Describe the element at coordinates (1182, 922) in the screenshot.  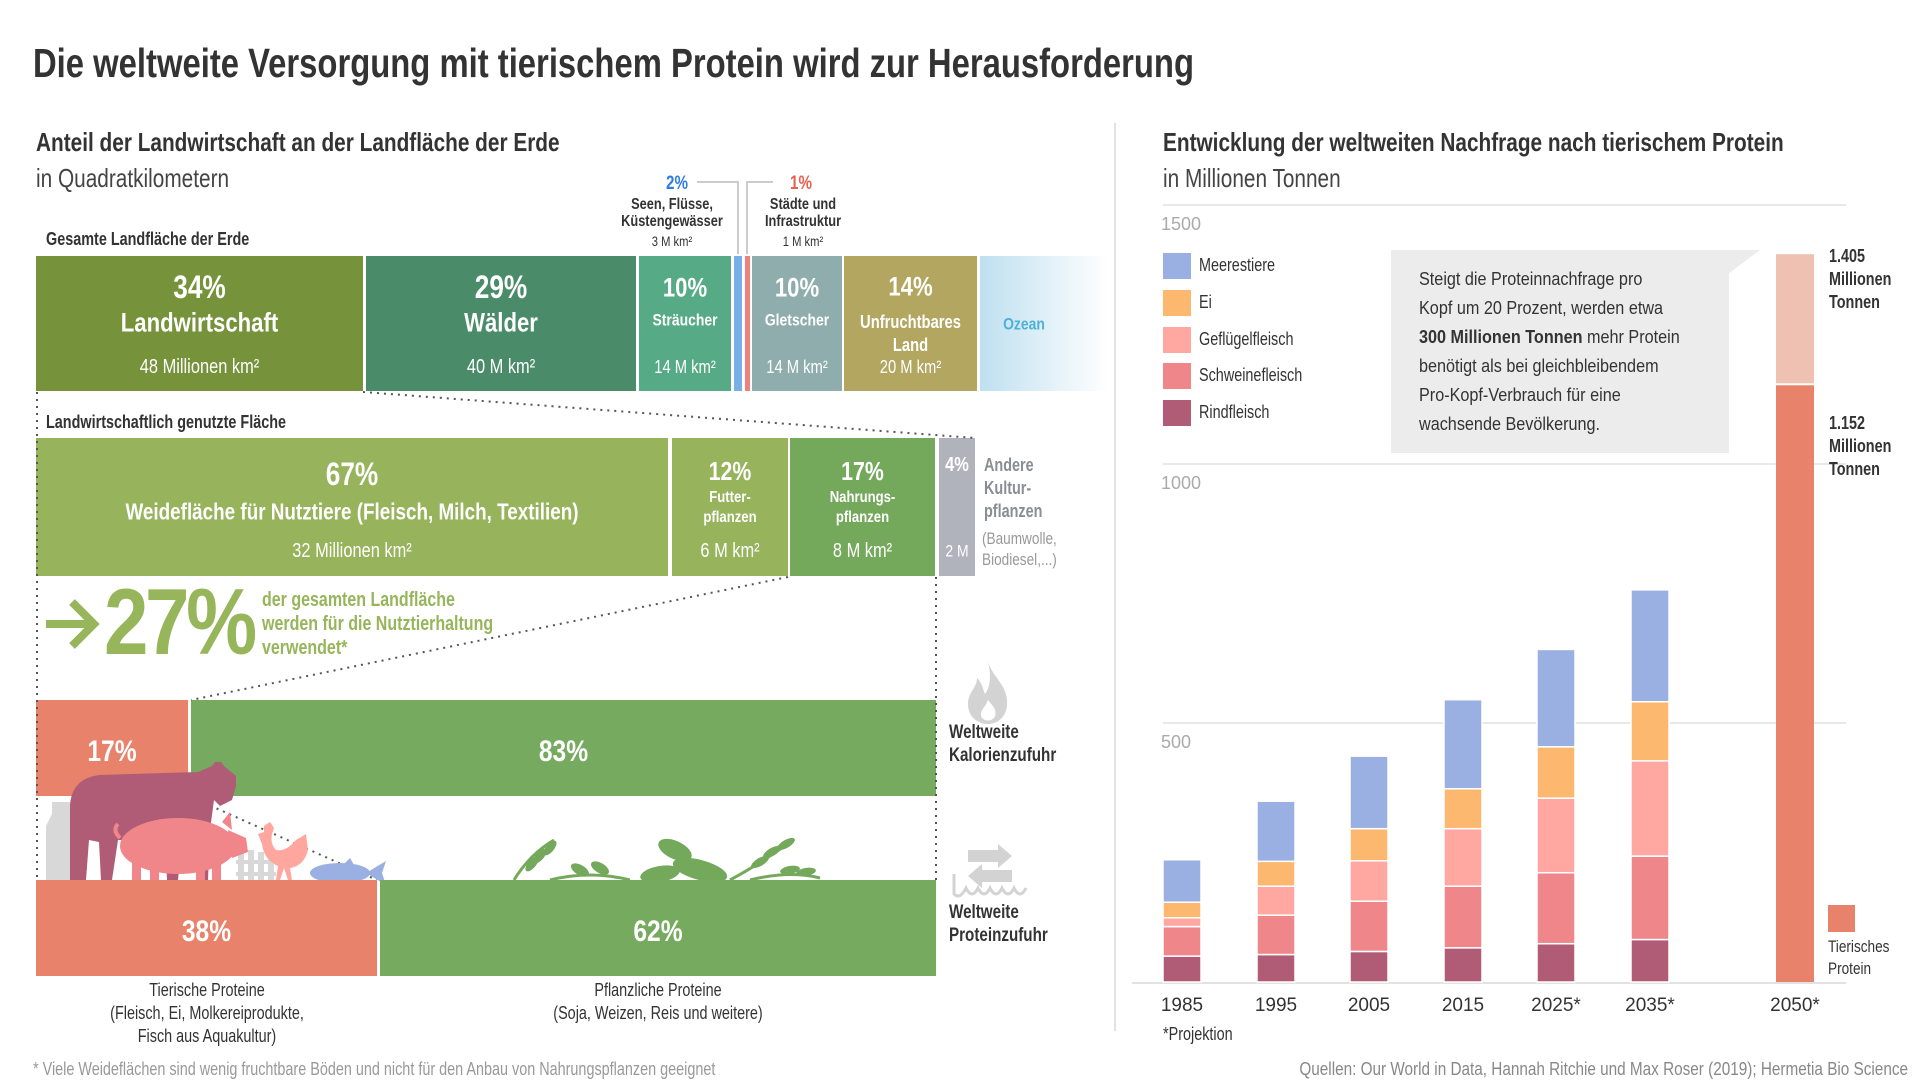
I see `bar-segment-geflügelfleisch-1985` at that location.